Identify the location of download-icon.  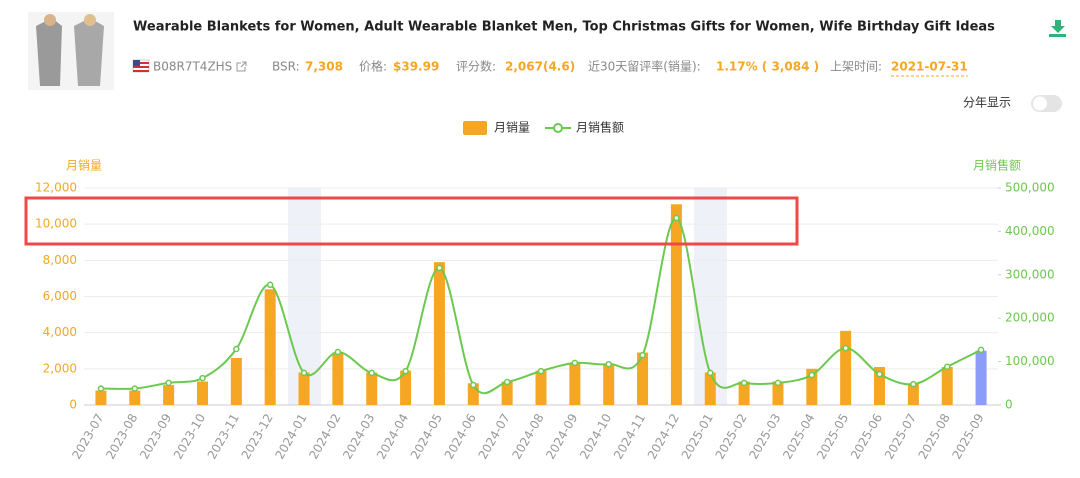
(1057, 28).